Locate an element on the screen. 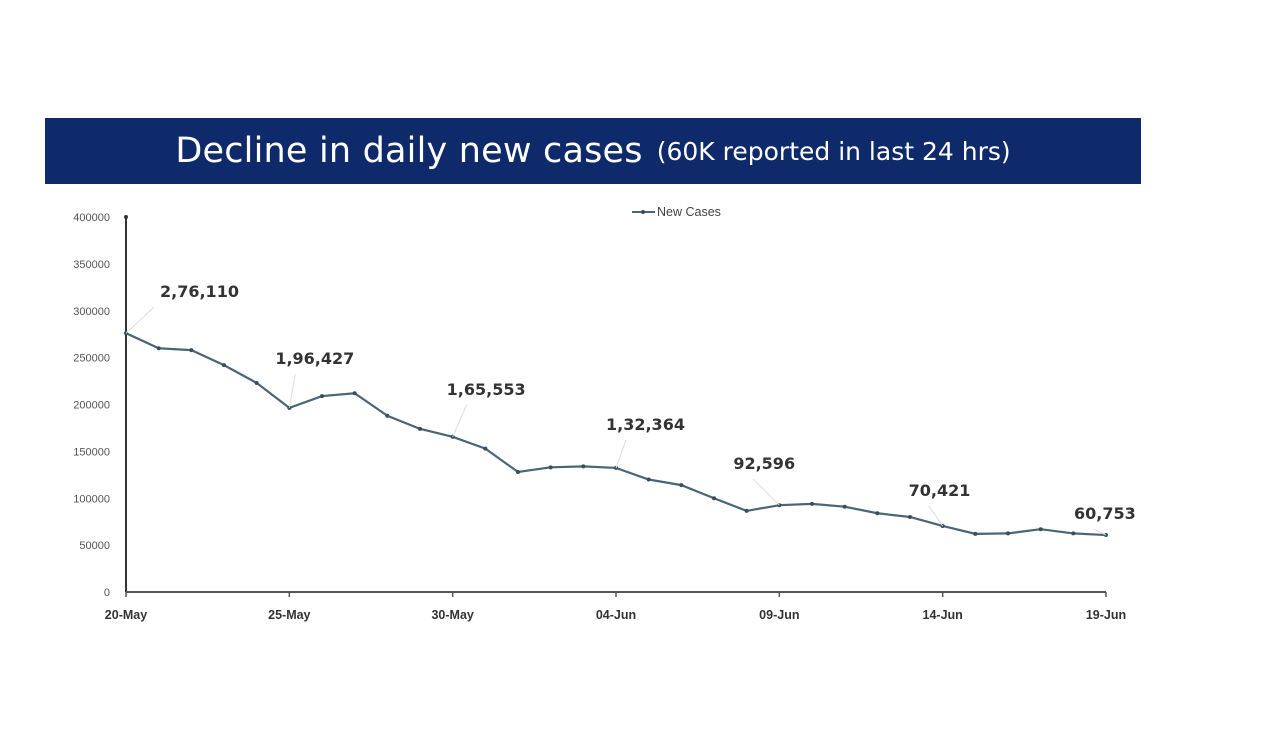 The image size is (1280, 752). x-tick-label: 30-May is located at coordinates (452, 615).